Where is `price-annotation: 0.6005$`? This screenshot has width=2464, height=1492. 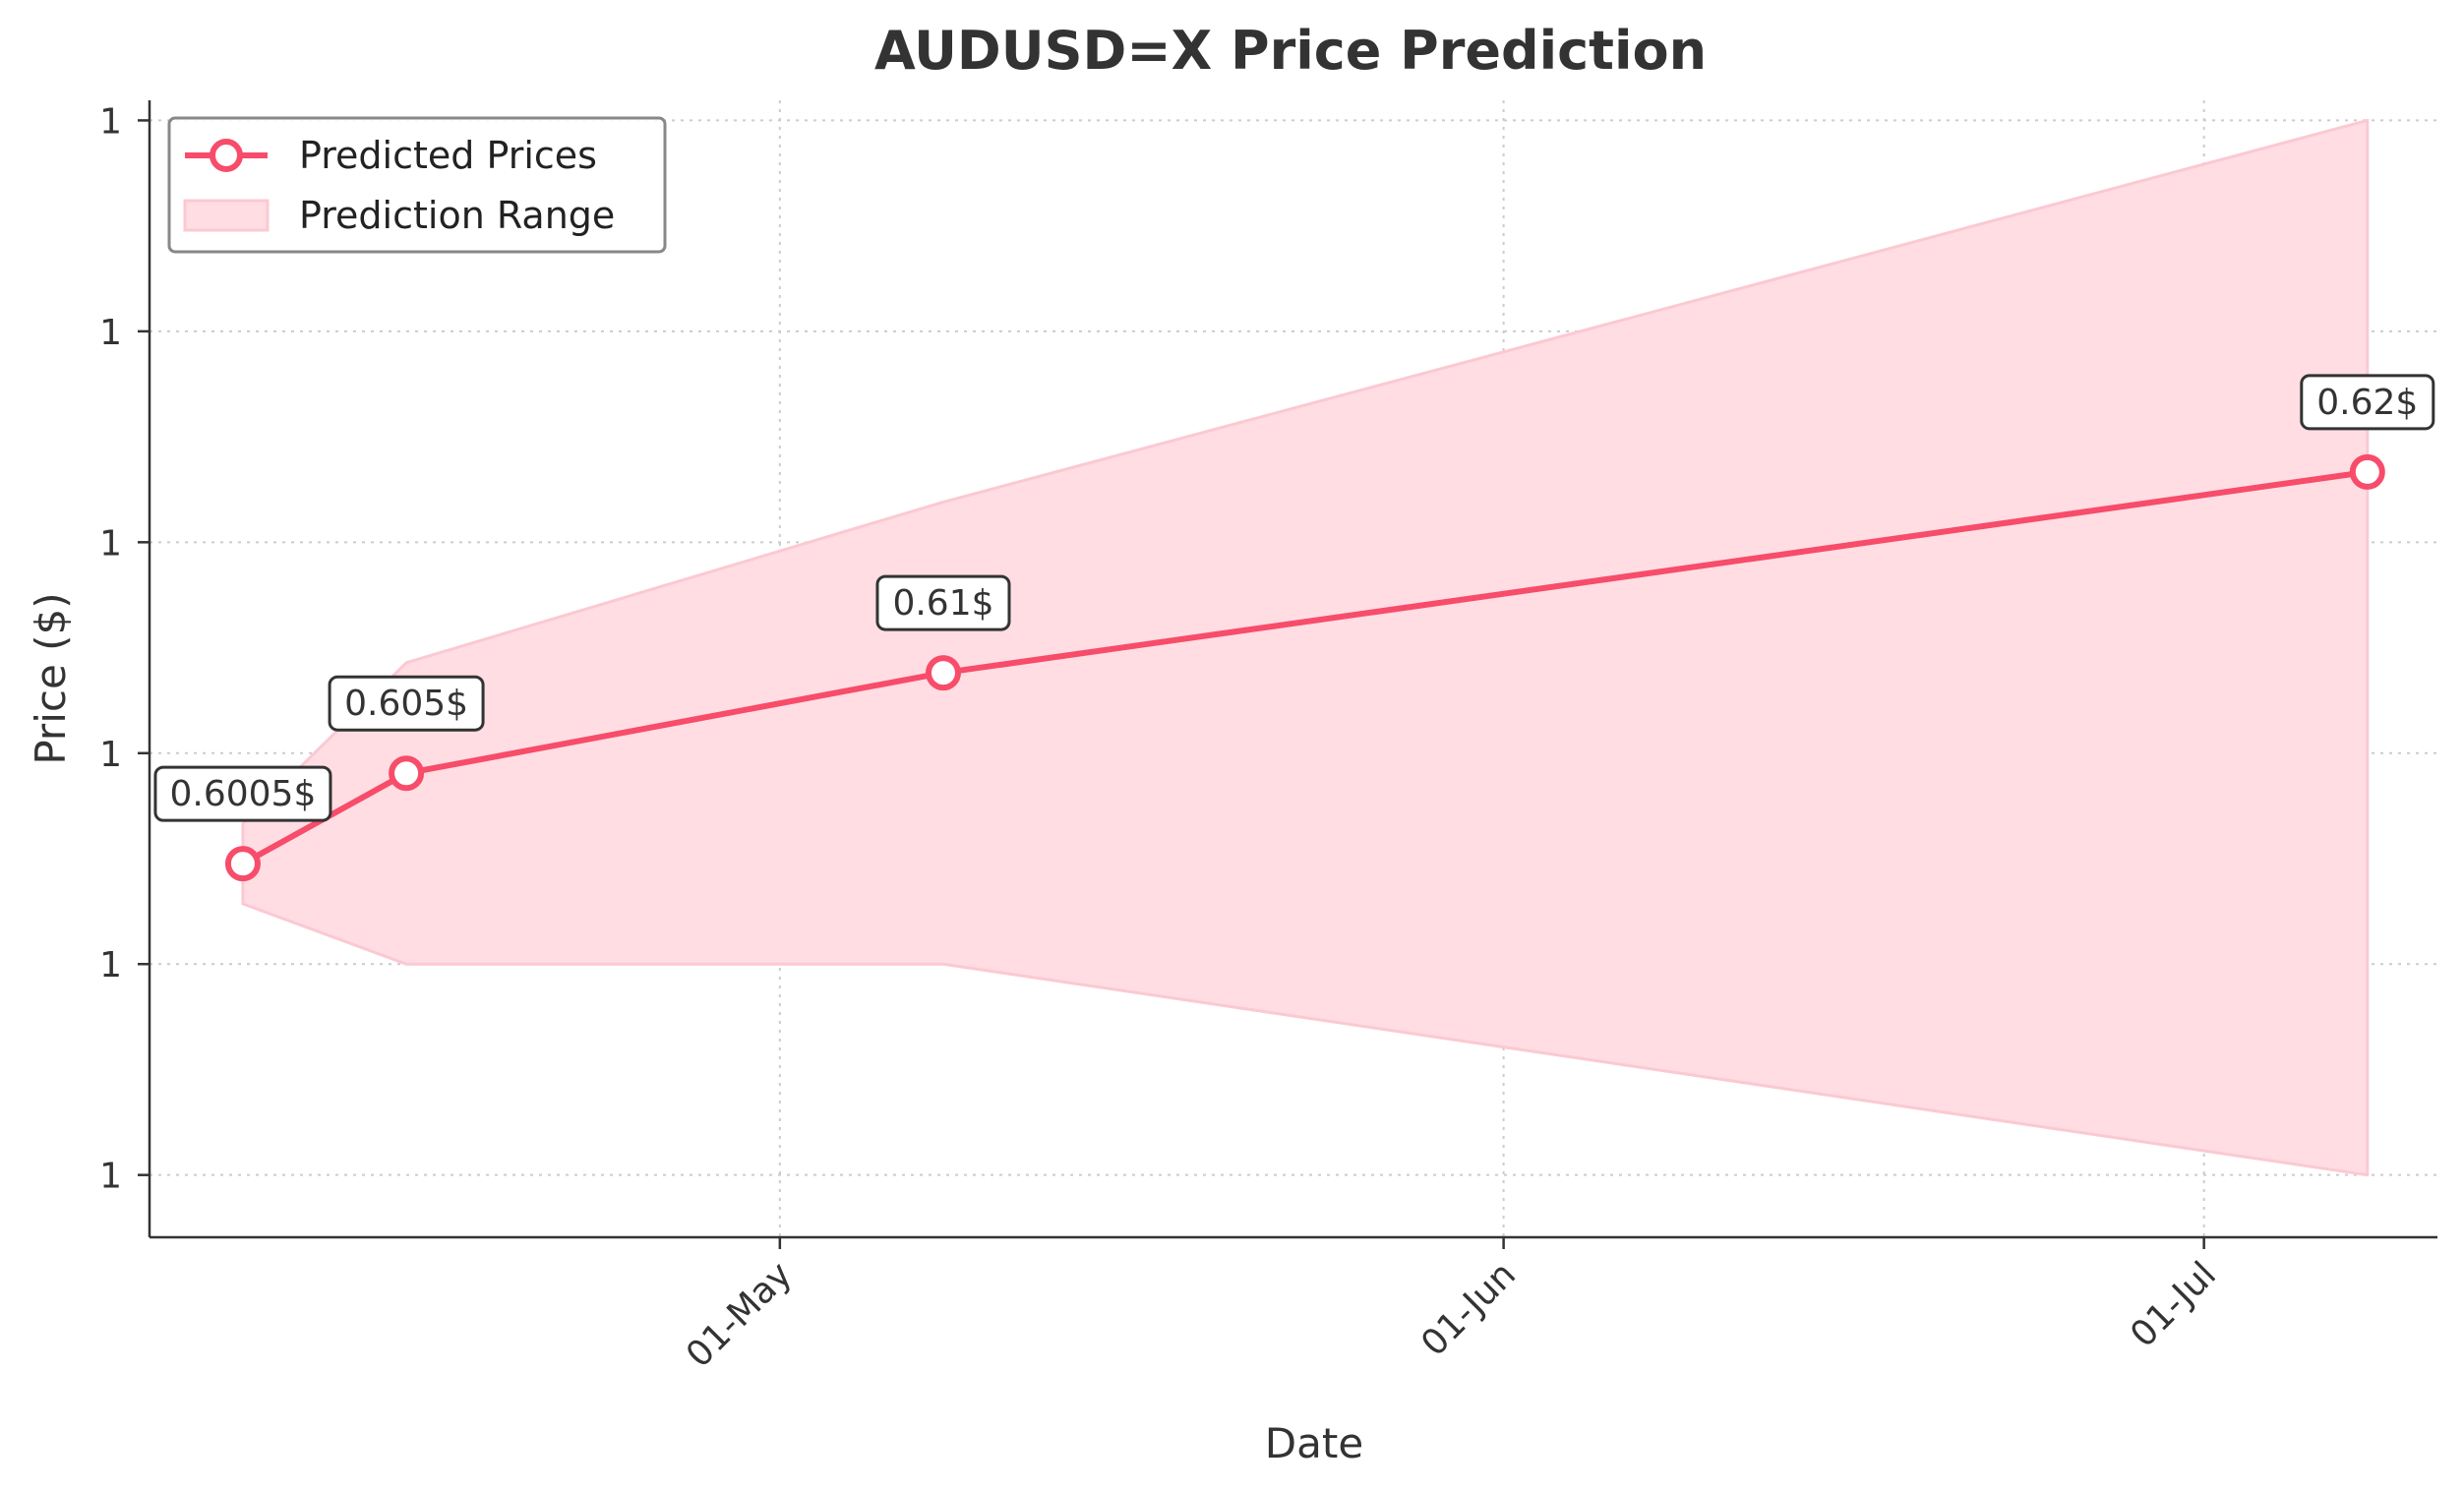
price-annotation: 0.6005$ is located at coordinates (243, 793).